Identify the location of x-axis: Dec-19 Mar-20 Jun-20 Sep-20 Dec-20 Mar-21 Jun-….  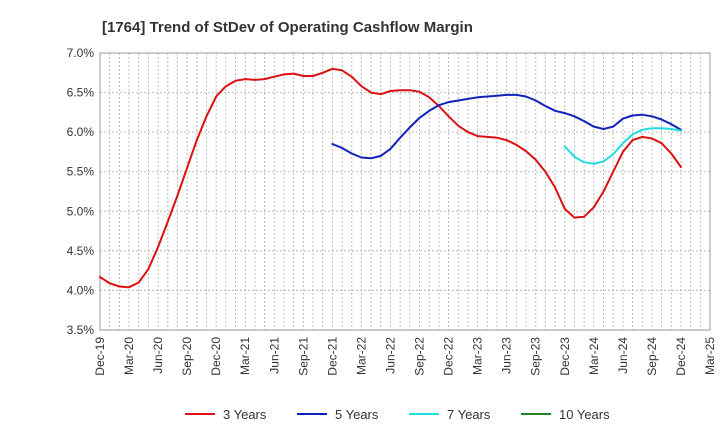
(405, 356).